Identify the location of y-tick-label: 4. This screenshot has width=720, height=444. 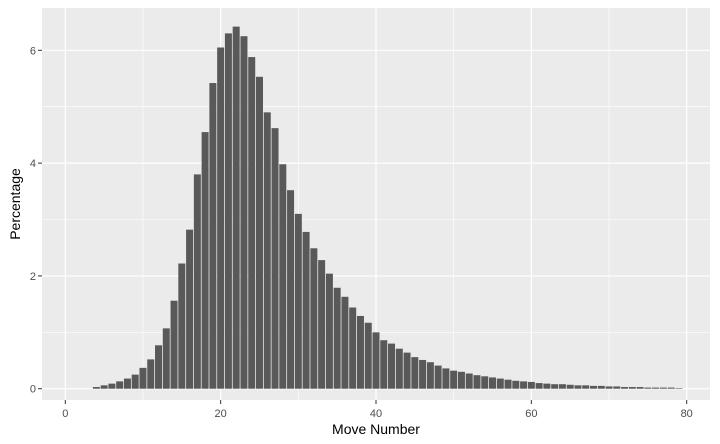
(33, 164).